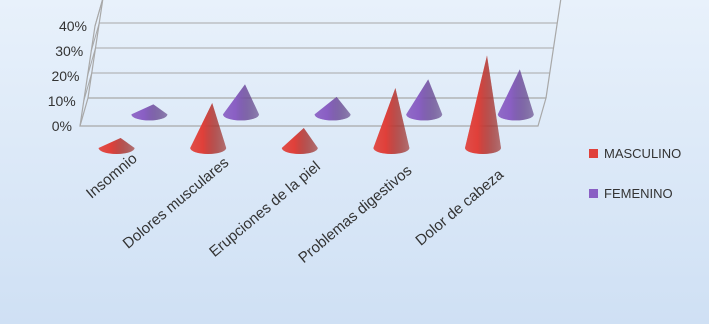  Describe the element at coordinates (638, 193) in the screenshot. I see `legend-label: FEMENINO` at that location.